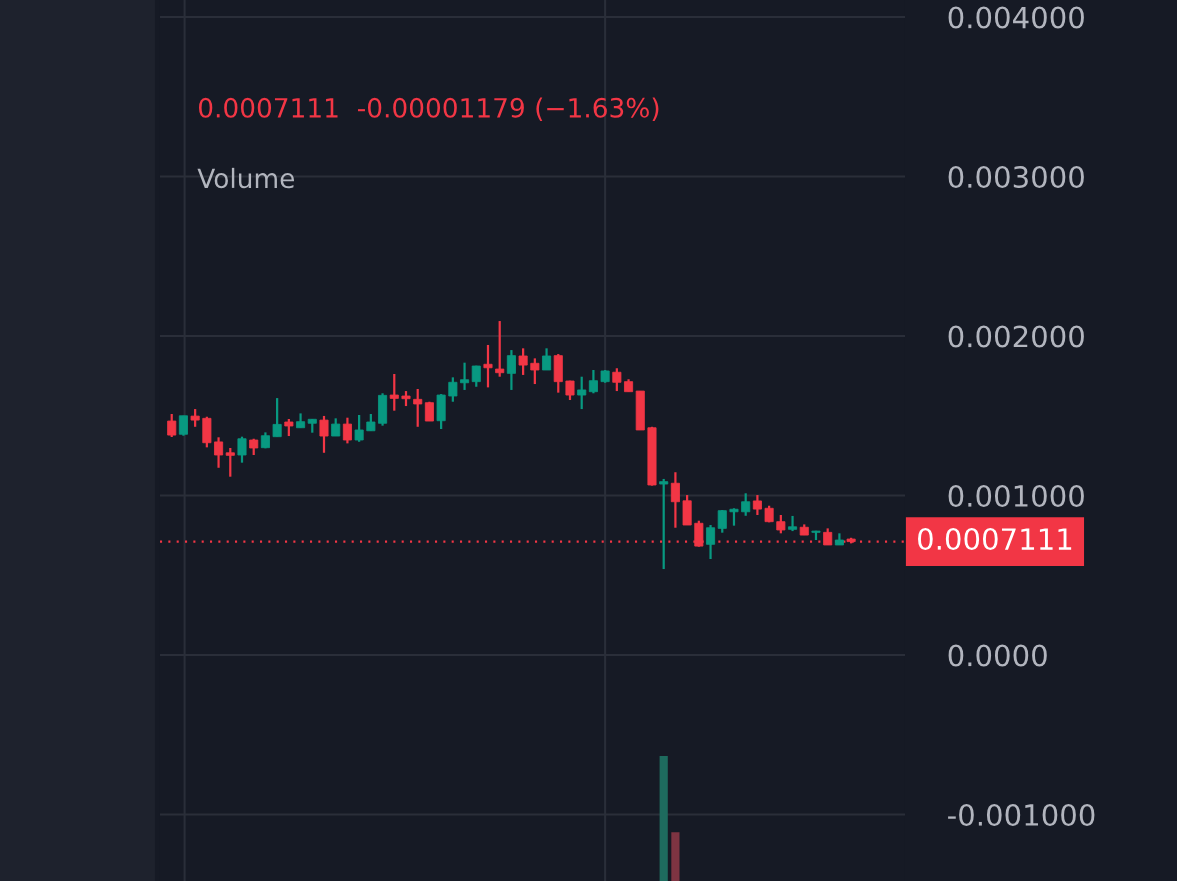 This screenshot has height=881, width=1177. I want to click on annotation: Volume, so click(245, 178).